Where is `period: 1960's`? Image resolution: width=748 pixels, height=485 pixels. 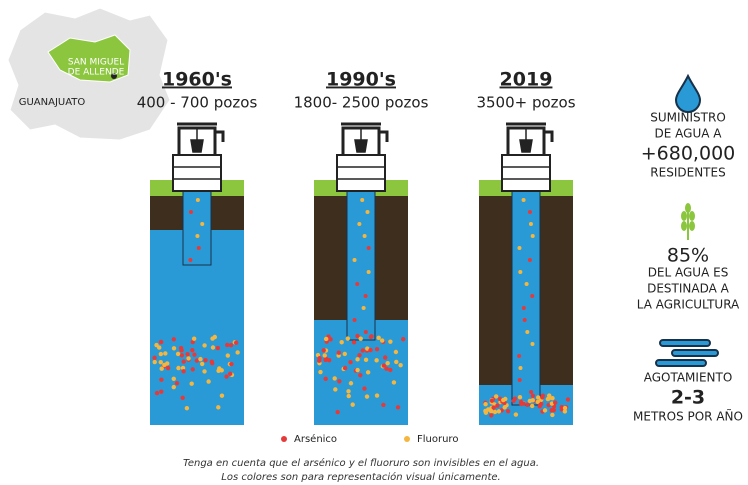 period: 1960's is located at coordinates (197, 80).